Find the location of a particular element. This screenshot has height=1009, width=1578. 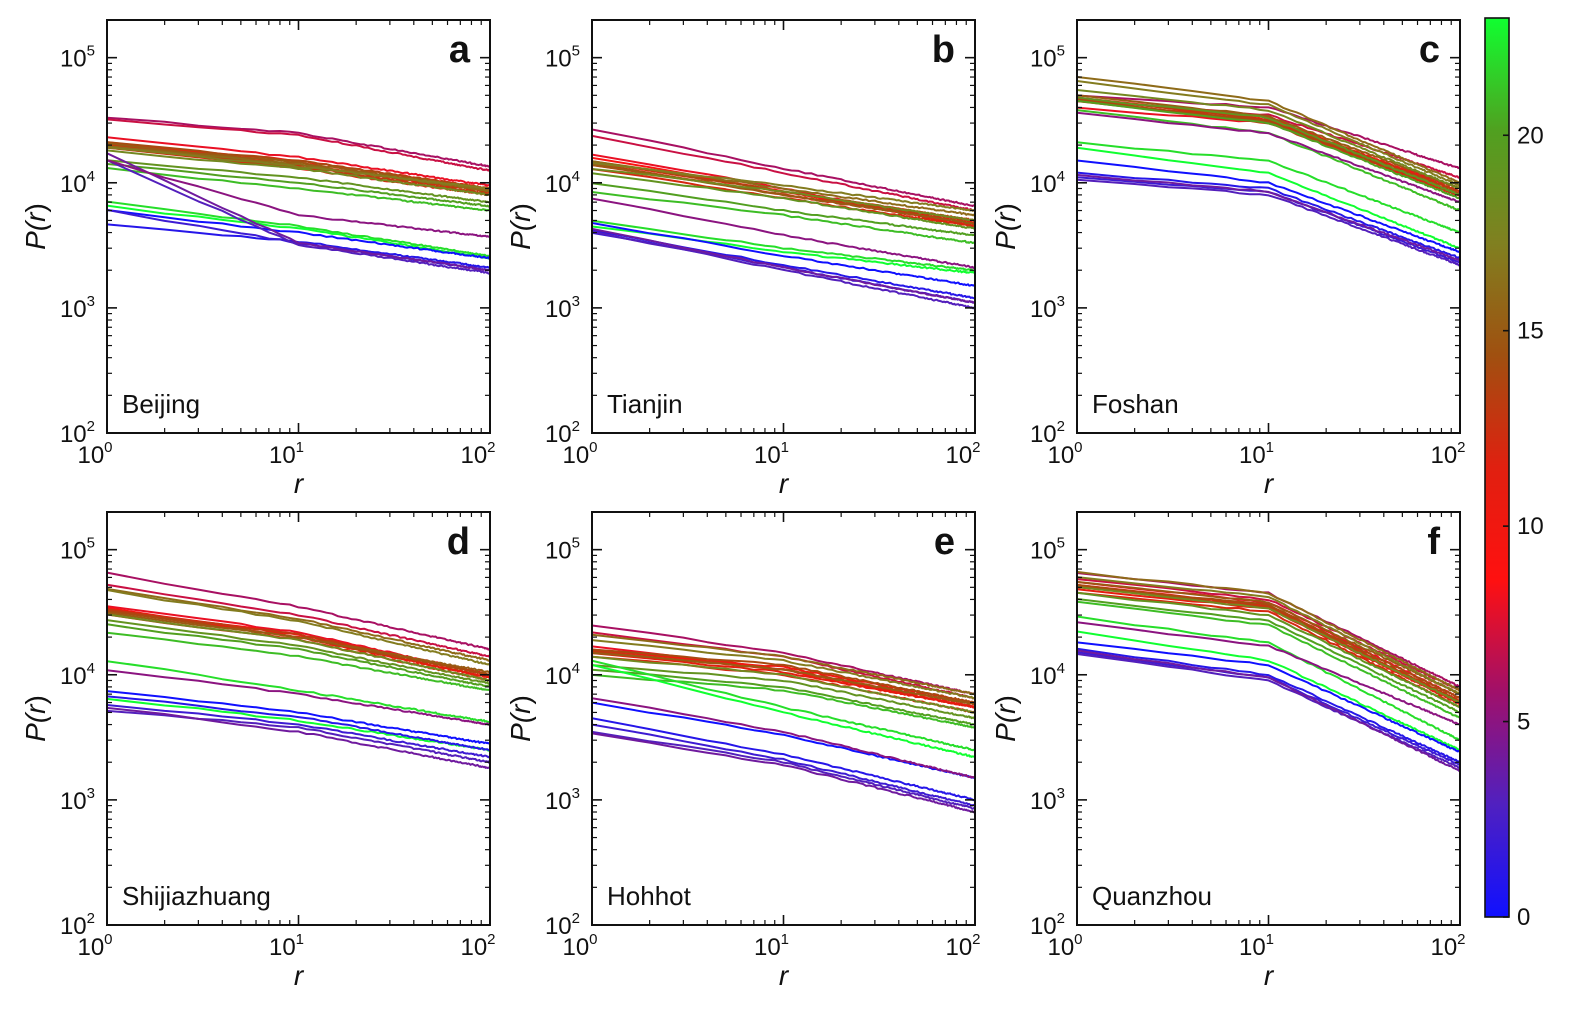

panel-c: 10⁰ 10¹ 10² 10² 10³ 10⁴ 10⁵ r P(r) c Foshan is located at coordinates (1228, 259).